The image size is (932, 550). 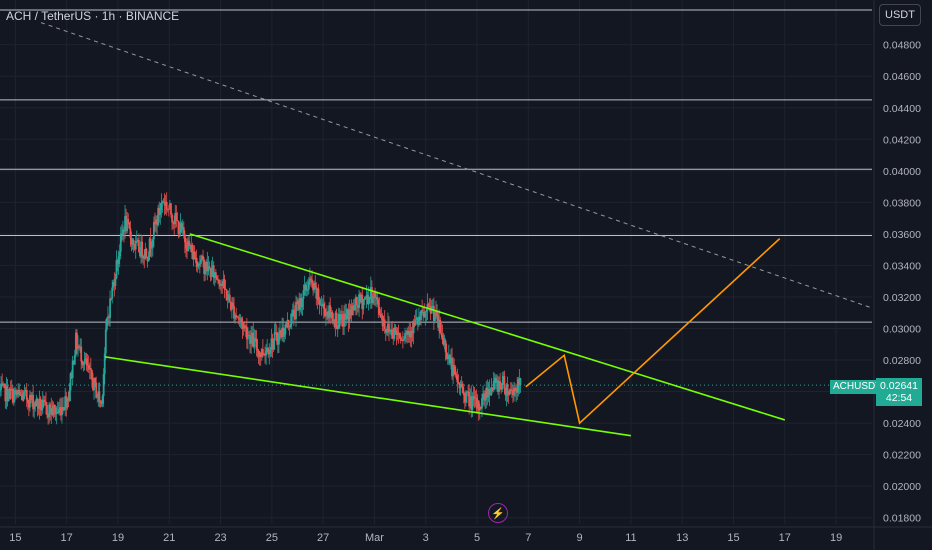 What do you see at coordinates (785, 538) in the screenshot?
I see `x-tick-label: 17` at bounding box center [785, 538].